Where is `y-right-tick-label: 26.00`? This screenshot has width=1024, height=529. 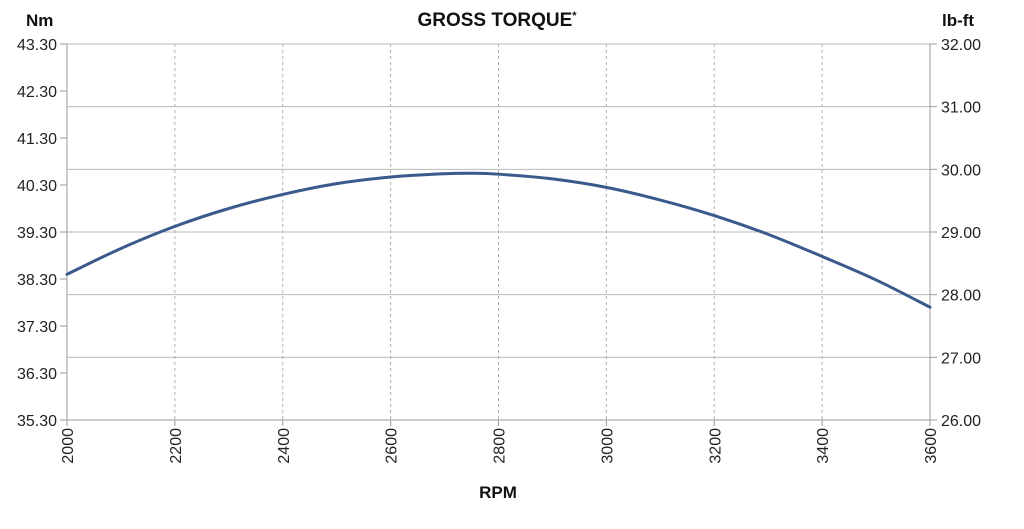
y-right-tick-label: 26.00 is located at coordinates (961, 421).